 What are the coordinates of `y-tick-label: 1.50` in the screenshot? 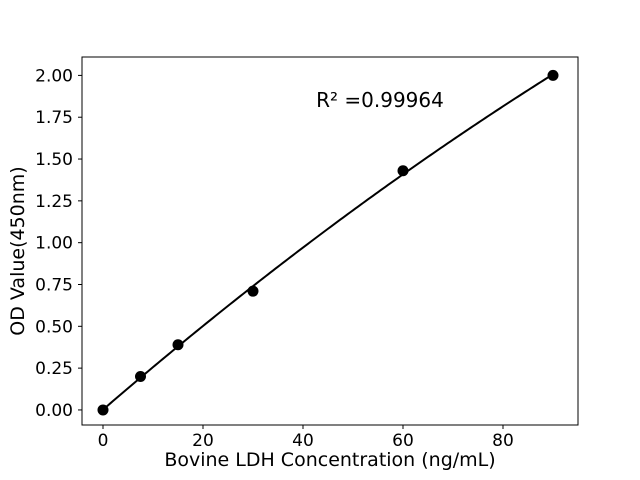 It's located at (54, 160).